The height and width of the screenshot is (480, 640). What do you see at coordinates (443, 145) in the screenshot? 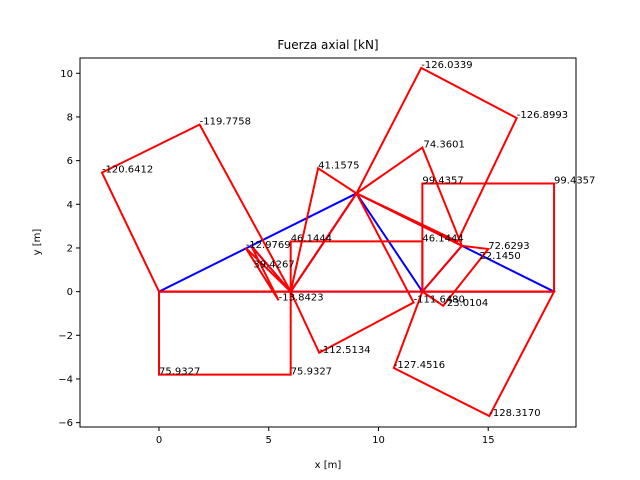
I see `force-label-4: 74.3601` at bounding box center [443, 145].